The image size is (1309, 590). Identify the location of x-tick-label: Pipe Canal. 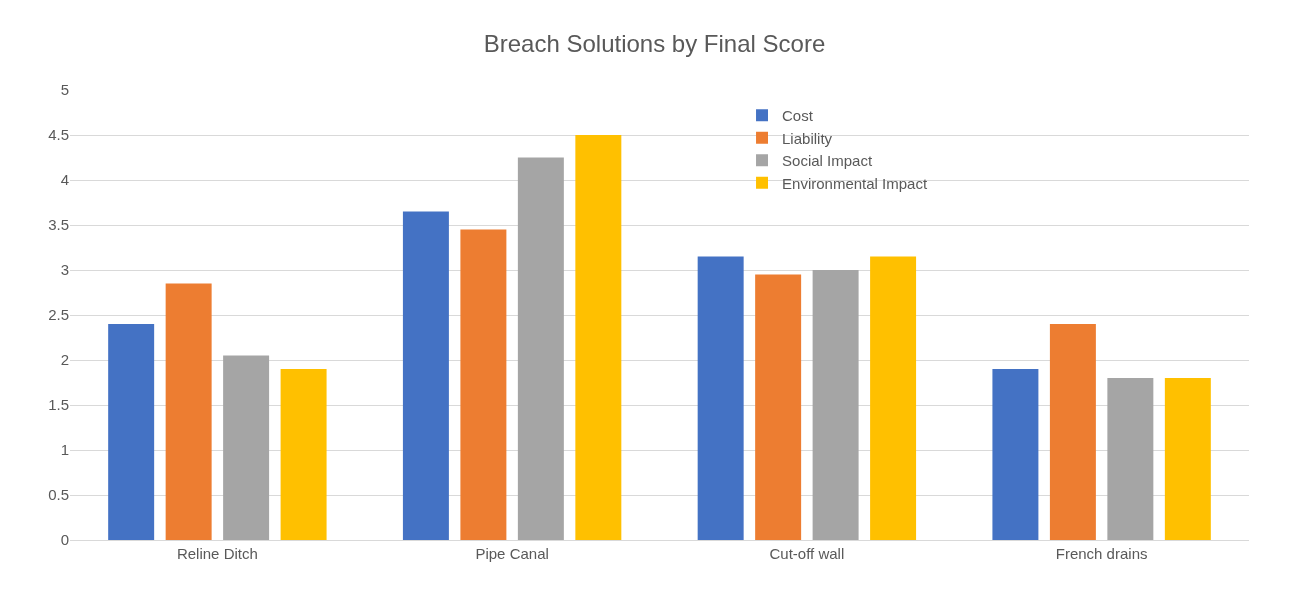
(512, 553).